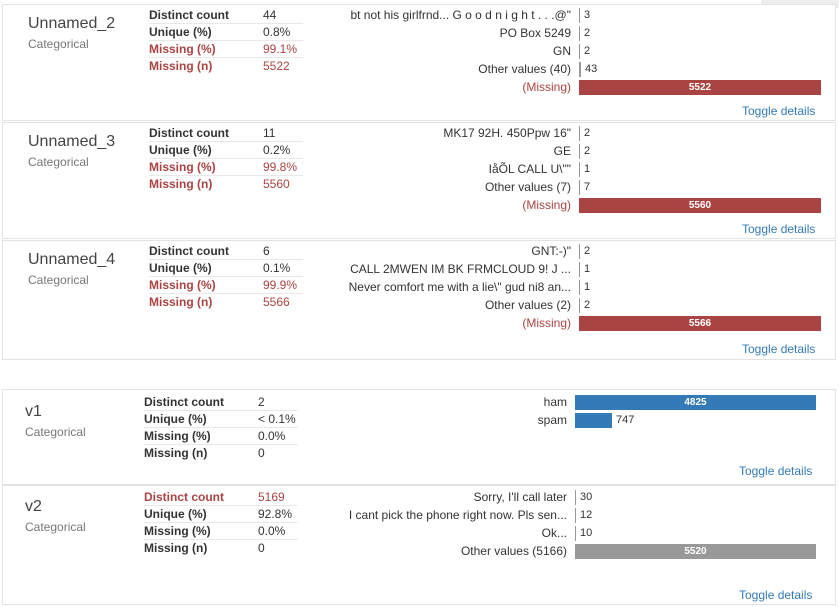 Image resolution: width=839 pixels, height=607 pixels. Describe the element at coordinates (513, 551) in the screenshot. I see `frequency-label: Other values (5166)` at that location.